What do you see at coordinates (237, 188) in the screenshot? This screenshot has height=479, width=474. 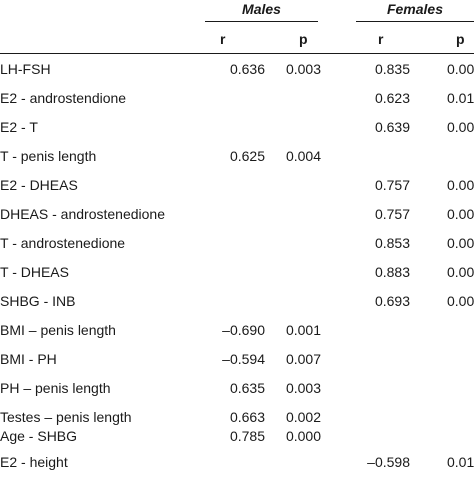 I see `table-row: E2 - DHEAS 0.757 0.000` at bounding box center [237, 188].